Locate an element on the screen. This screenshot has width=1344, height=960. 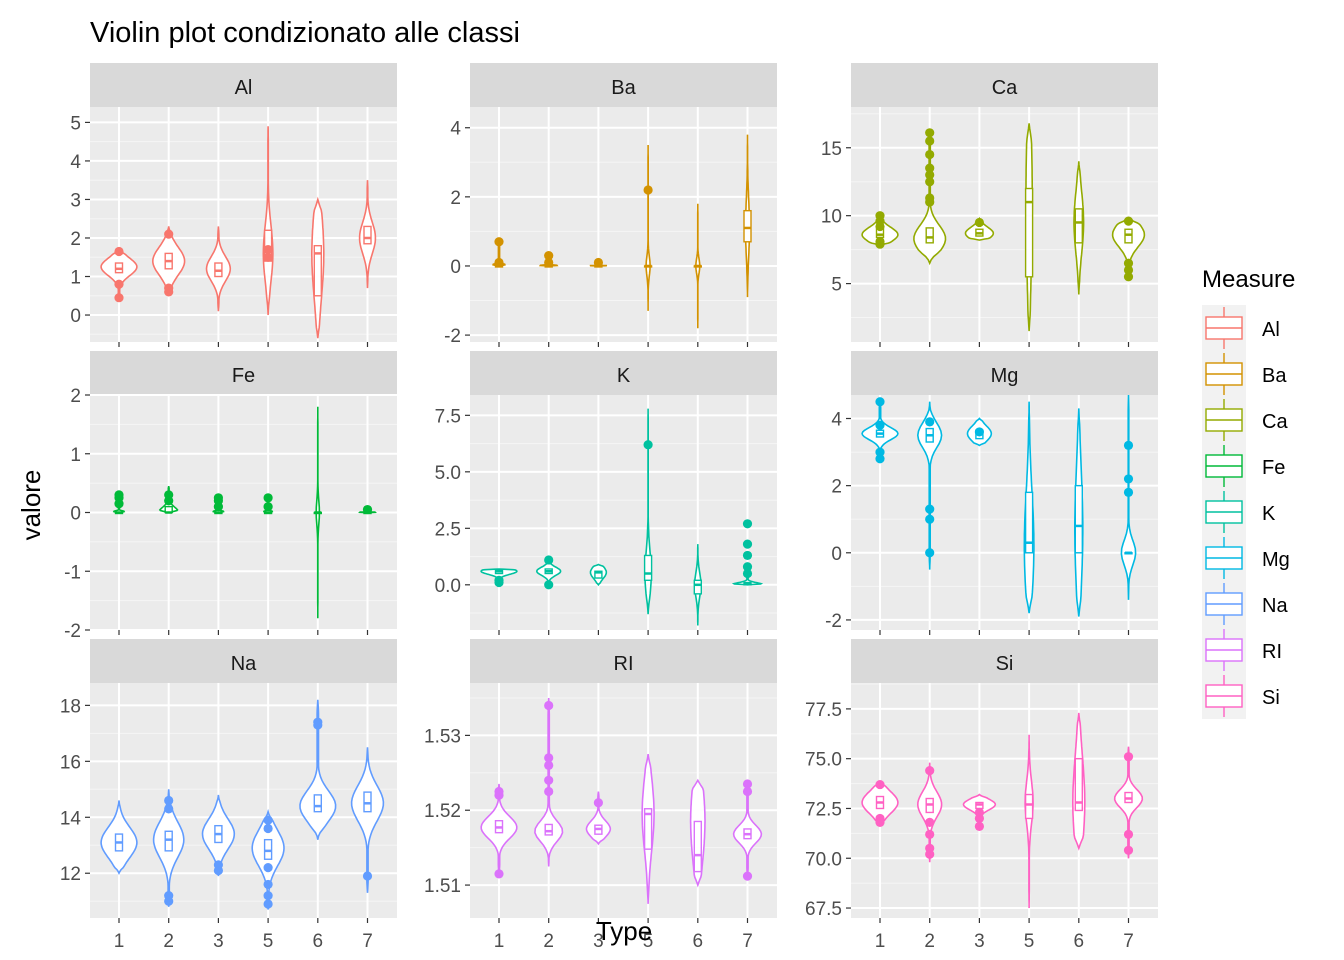
legend-label: Ca is located at coordinates (1275, 422).